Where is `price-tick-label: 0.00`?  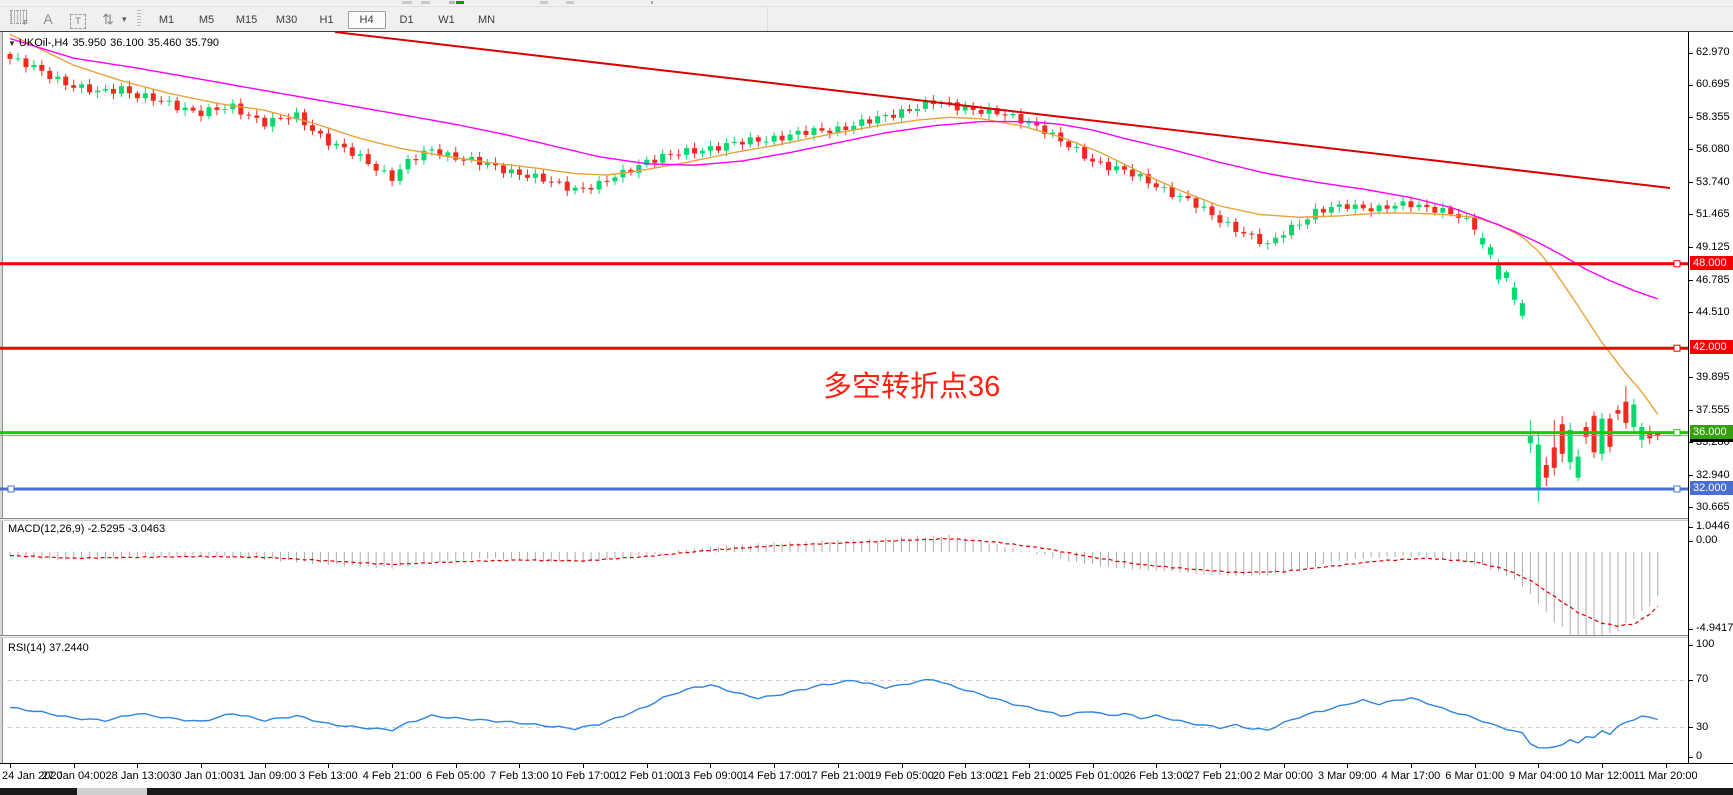
price-tick-label: 0.00 is located at coordinates (1707, 540).